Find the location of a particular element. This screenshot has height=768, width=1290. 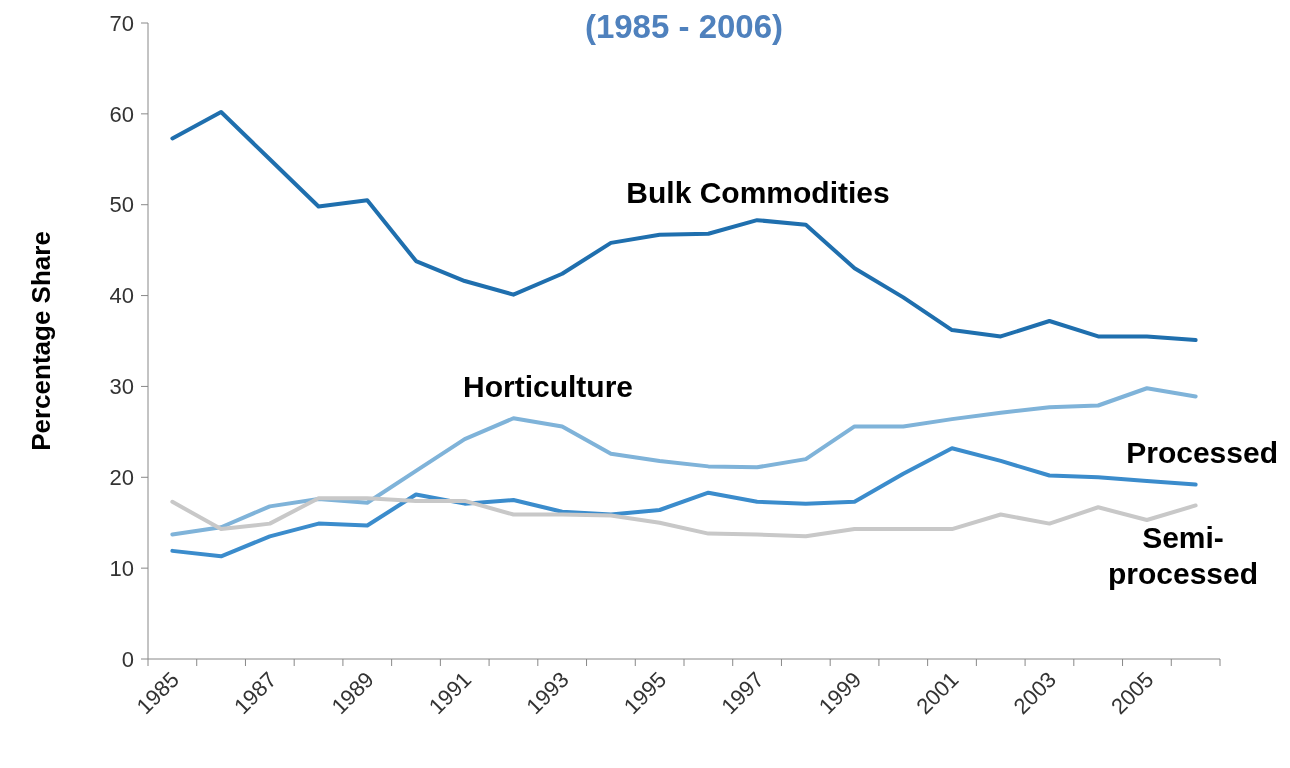

y-axis-title: Percentage Share is located at coordinates (41, 341).